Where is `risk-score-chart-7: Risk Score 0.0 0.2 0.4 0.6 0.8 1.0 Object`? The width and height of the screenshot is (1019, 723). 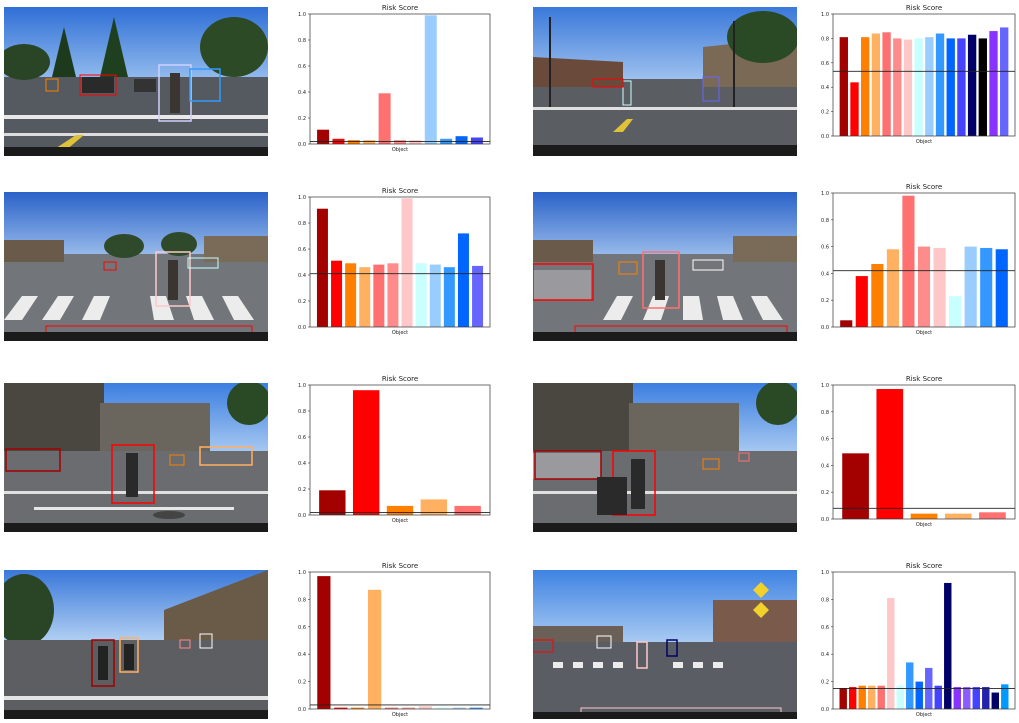
risk-score-chart-7: Risk Score 0.0 0.2 0.4 0.6 0.8 1.0 Object is located at coordinates (389, 640).